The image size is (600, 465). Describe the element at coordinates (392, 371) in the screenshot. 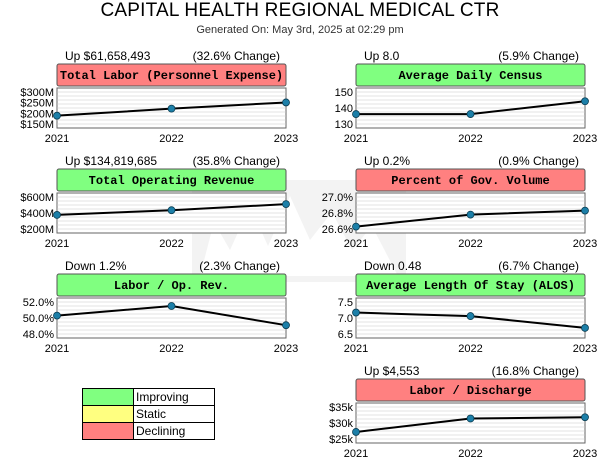

I see `chart-summary-change: Up $4,553` at that location.